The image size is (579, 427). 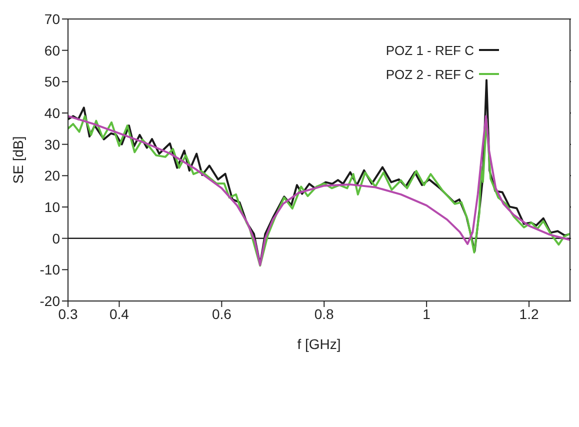 I want to click on y-tick-label: 20, so click(x=52, y=176).